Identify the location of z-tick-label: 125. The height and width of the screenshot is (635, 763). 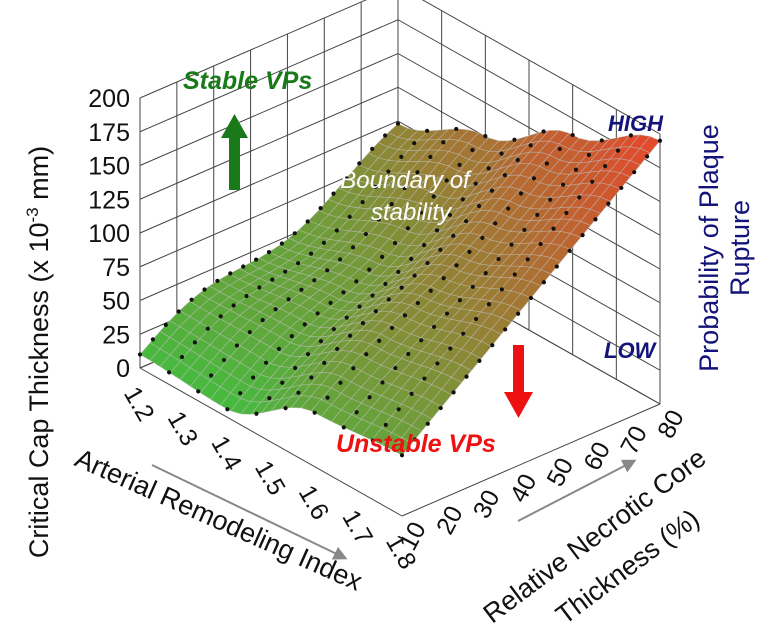
(109, 200).